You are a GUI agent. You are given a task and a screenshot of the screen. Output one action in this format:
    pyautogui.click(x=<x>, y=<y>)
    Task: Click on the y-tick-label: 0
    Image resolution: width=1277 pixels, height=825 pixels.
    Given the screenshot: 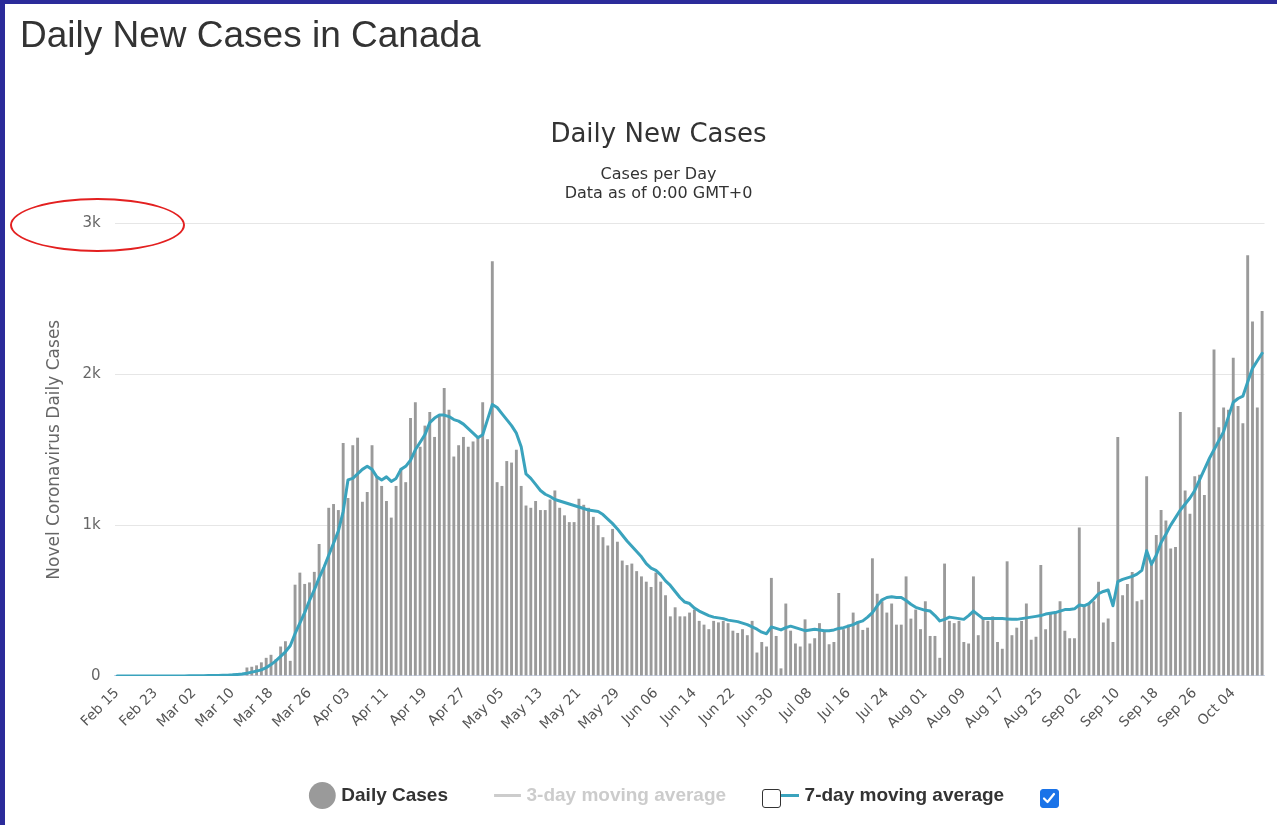 What is the action you would take?
    pyautogui.click(x=96, y=674)
    